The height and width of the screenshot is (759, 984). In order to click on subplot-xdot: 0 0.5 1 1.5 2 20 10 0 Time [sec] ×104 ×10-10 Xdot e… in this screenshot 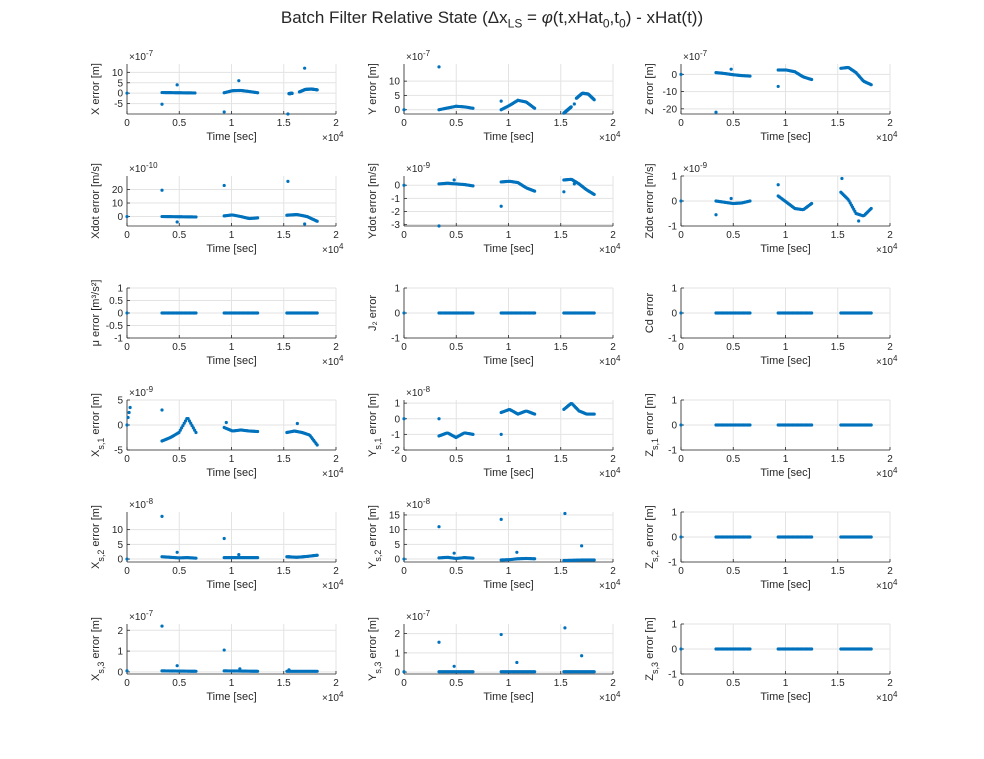, I will do `click(217, 209)`.